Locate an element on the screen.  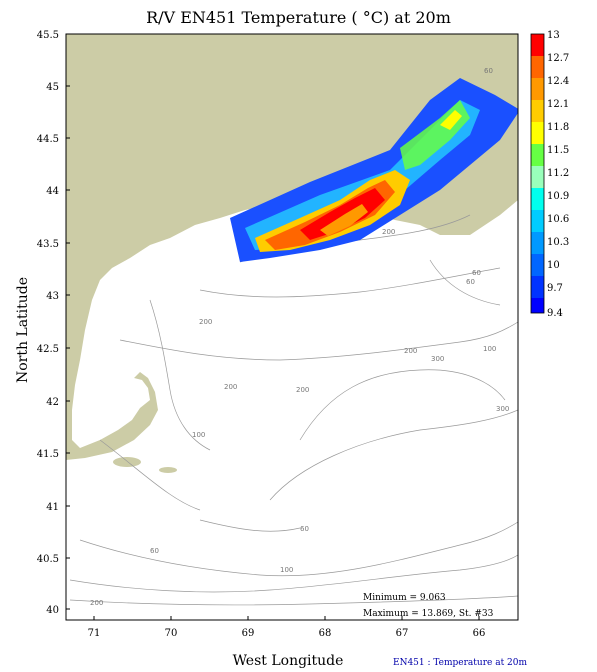
y-tick-label: 41.5 is located at coordinates (48, 454).